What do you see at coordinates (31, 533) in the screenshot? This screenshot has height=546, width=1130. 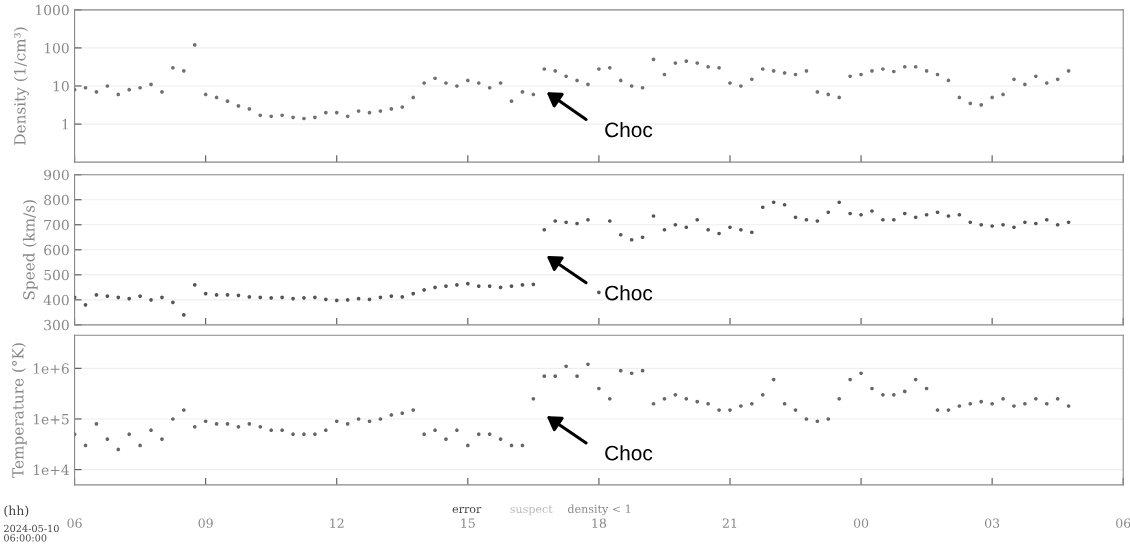 I see `text: 2024-05-10 06:00:00` at bounding box center [31, 533].